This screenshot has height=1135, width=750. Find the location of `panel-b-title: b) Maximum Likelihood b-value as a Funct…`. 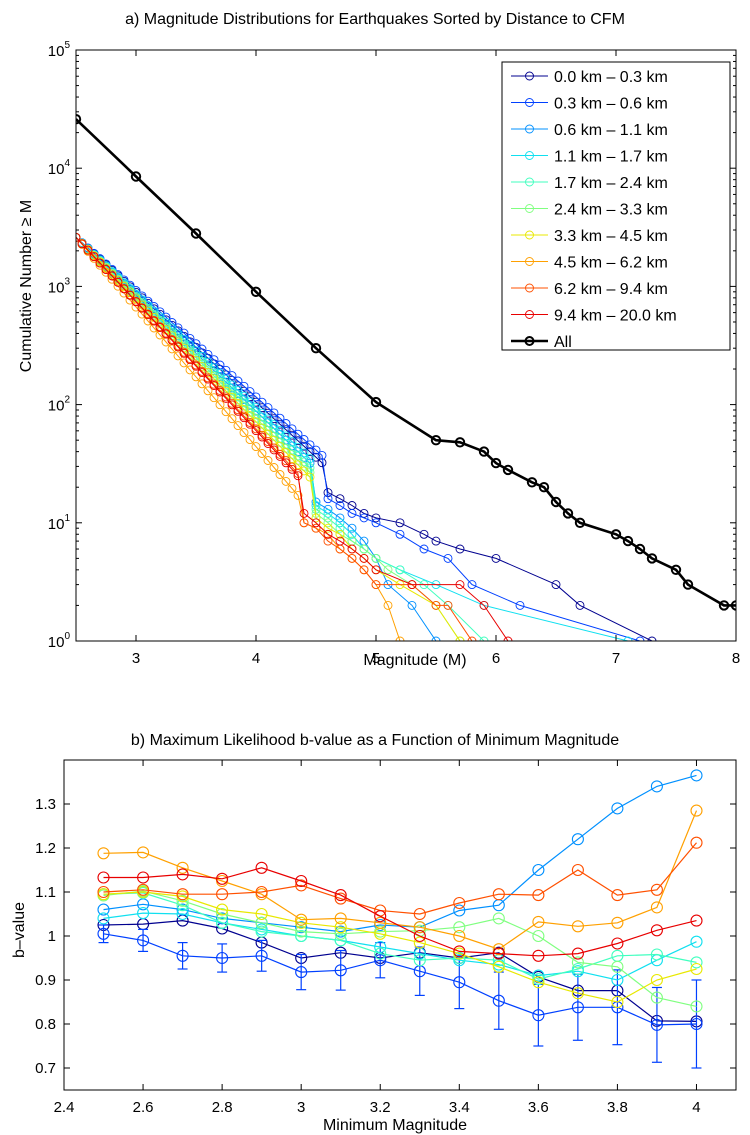

panel-b-title: b) Maximum Likelihood b-value as a Funct… is located at coordinates (375, 740).